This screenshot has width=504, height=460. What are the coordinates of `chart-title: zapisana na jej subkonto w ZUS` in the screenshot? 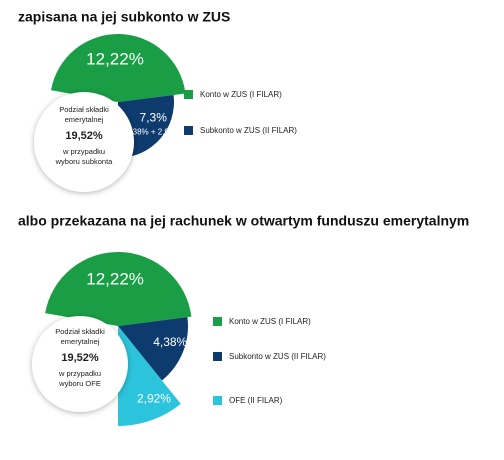 It's located at (124, 17).